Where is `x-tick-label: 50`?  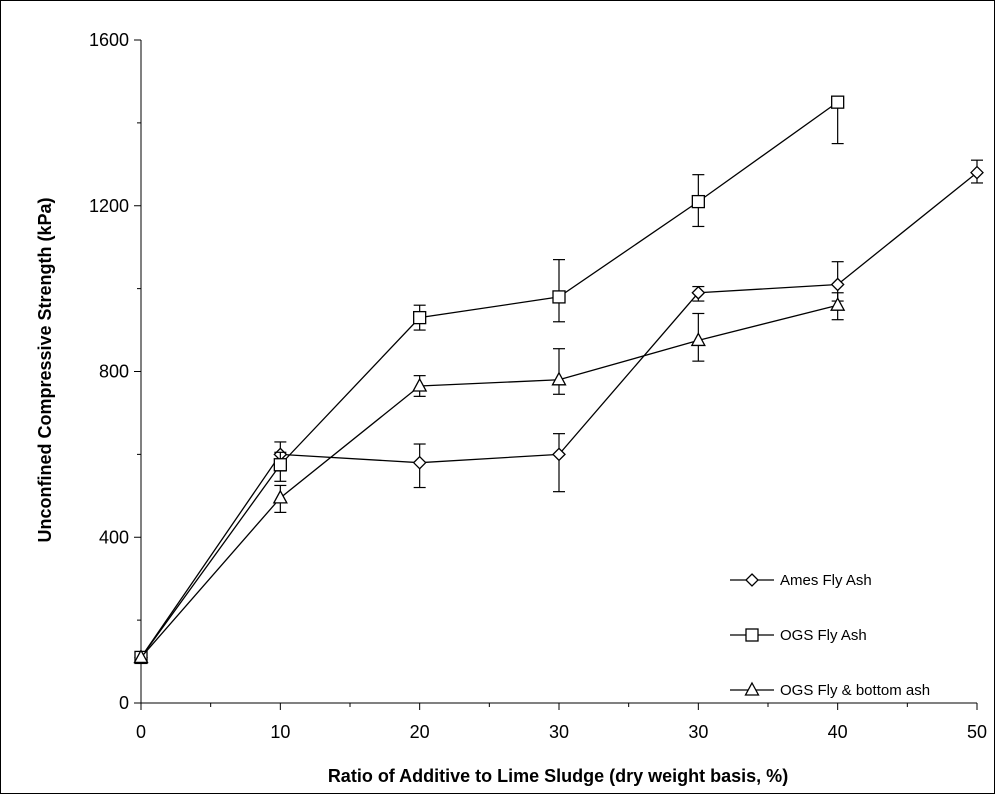 x-tick-label: 50 is located at coordinates (977, 732).